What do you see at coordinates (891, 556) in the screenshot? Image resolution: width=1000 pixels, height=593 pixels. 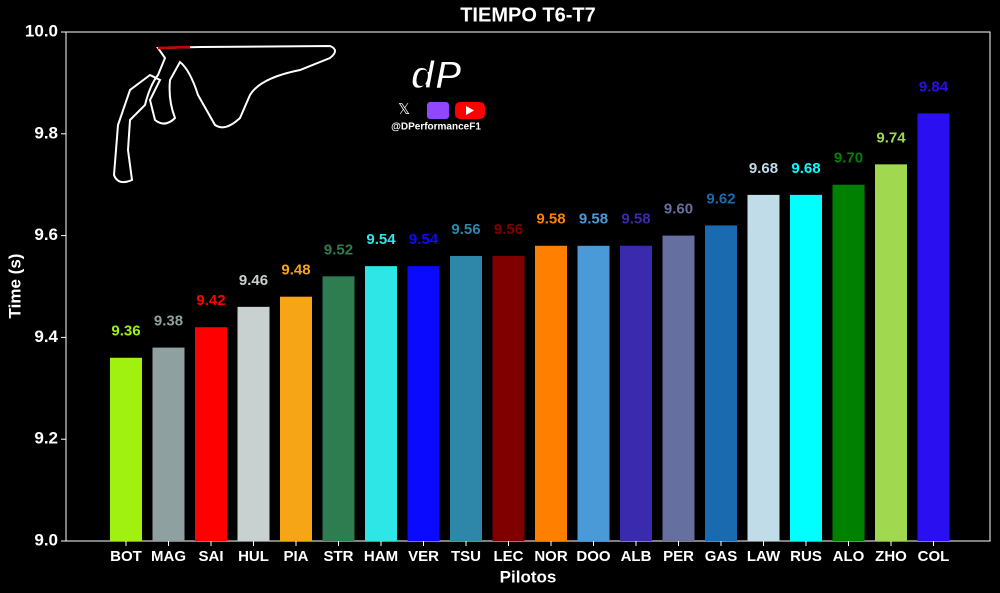 I see `x-tick-label: ZHO` at bounding box center [891, 556].